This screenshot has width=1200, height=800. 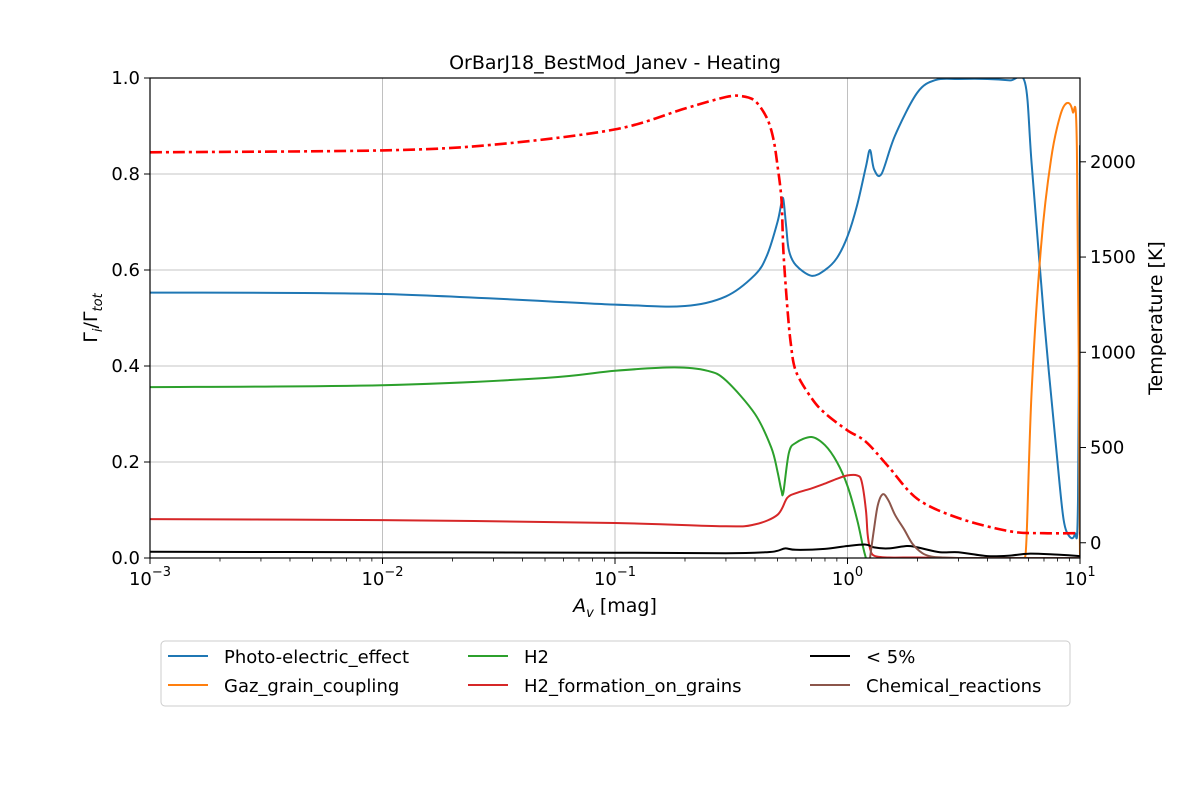 What do you see at coordinates (125, 174) in the screenshot?
I see `y-tick-label: 0.8` at bounding box center [125, 174].